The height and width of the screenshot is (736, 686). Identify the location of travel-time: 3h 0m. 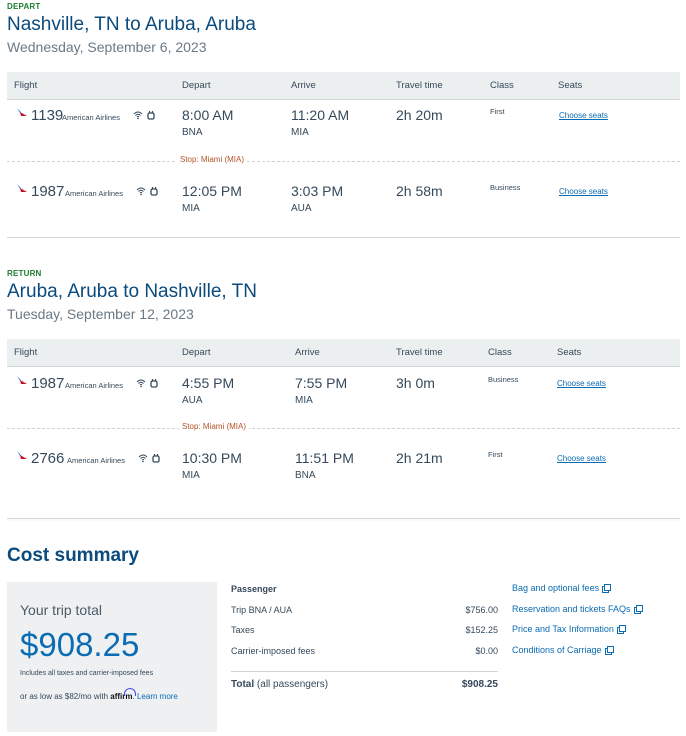
(415, 383).